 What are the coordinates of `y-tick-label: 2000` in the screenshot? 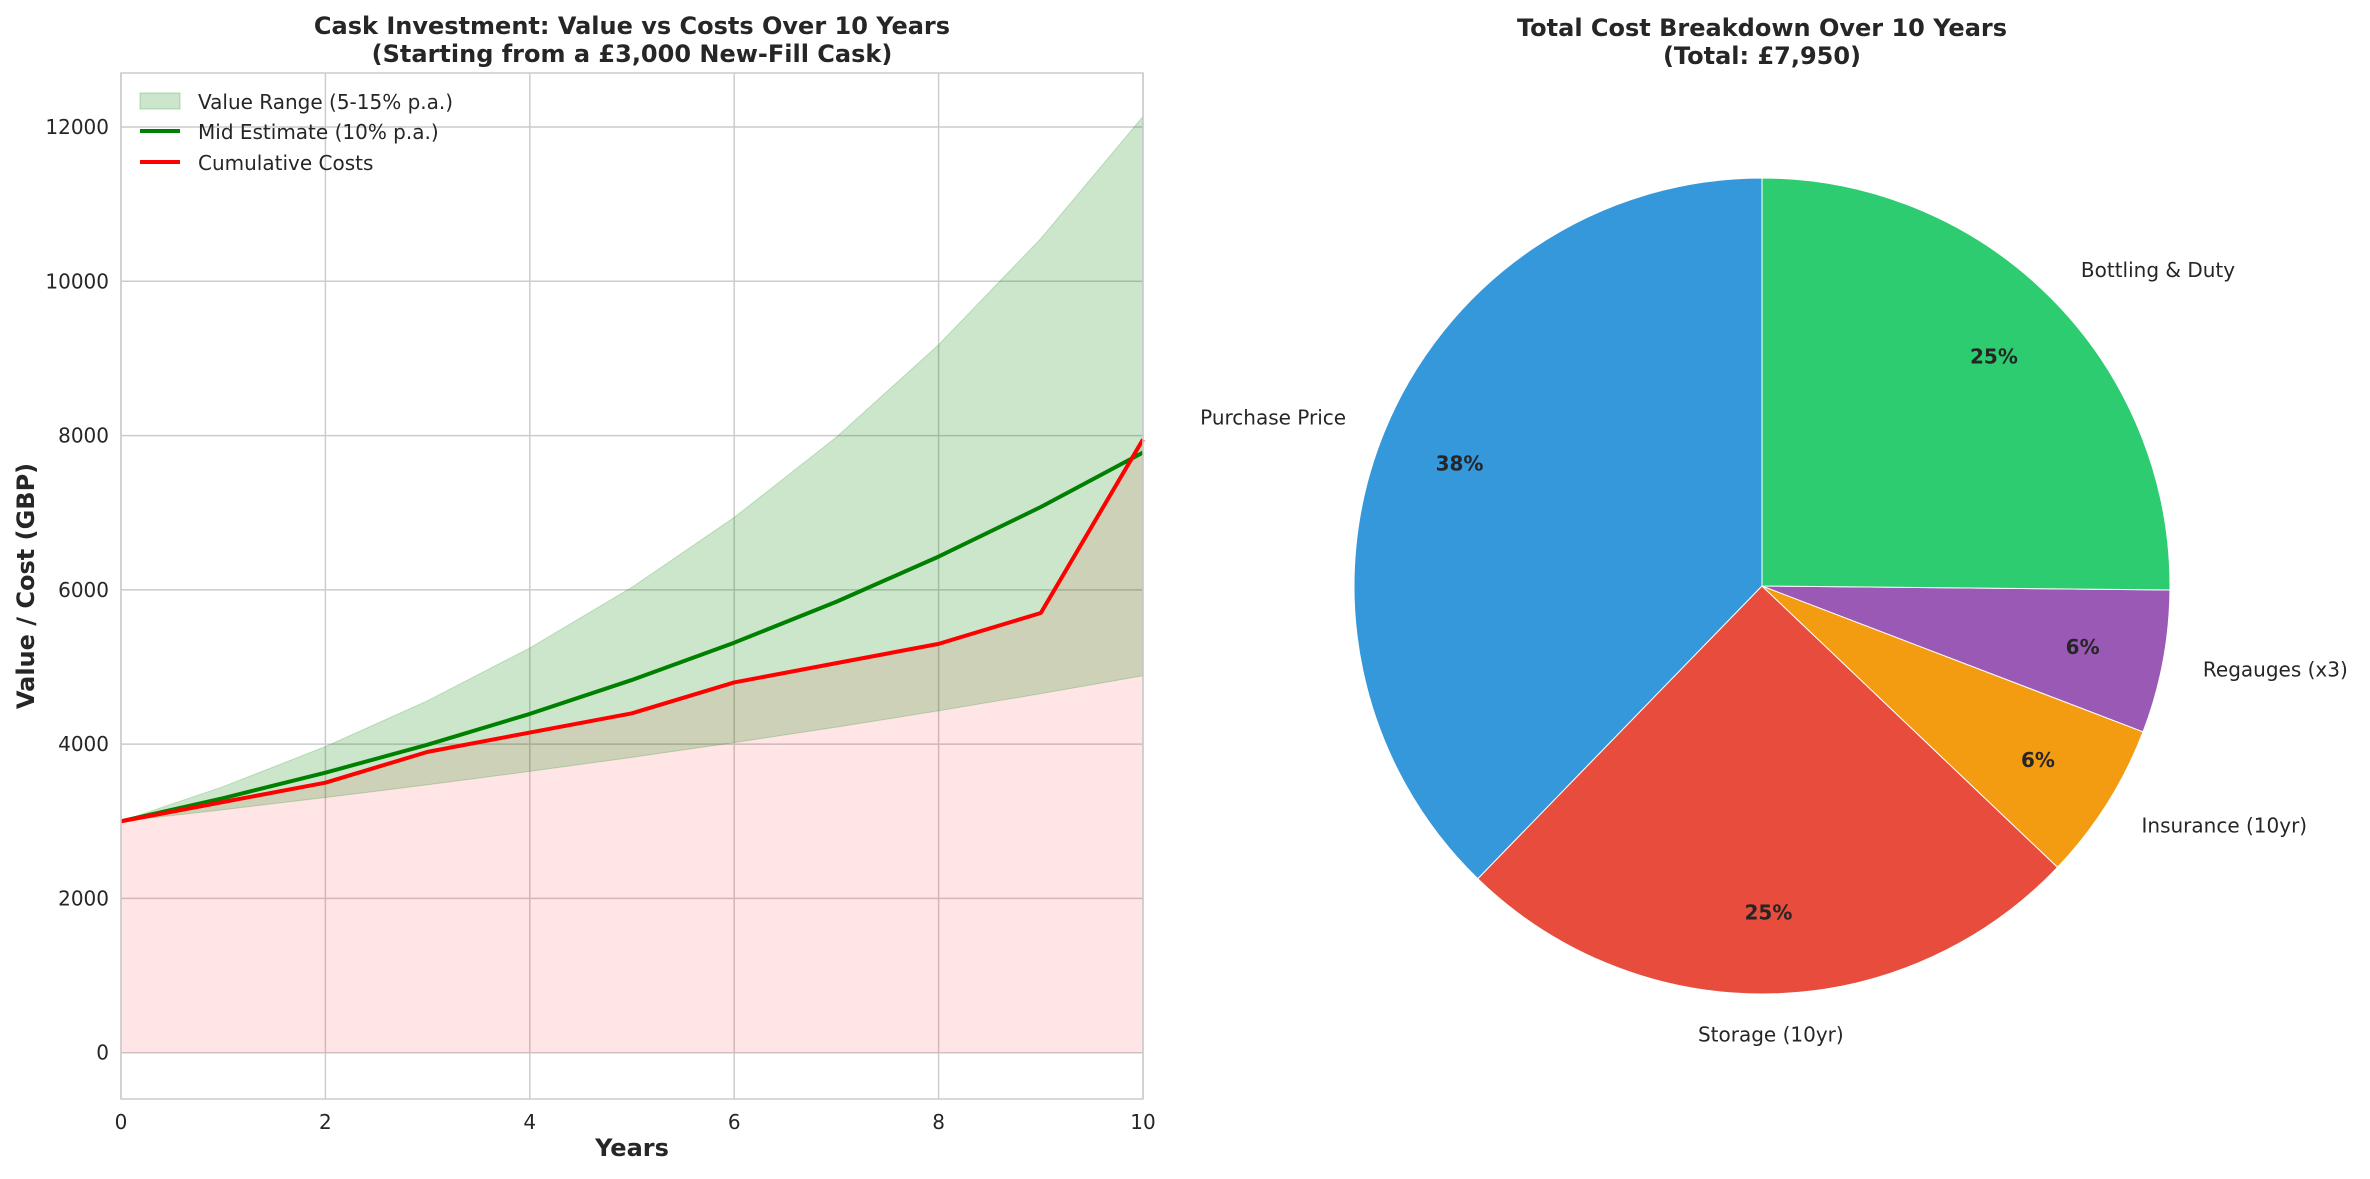 It's located at (83, 898).